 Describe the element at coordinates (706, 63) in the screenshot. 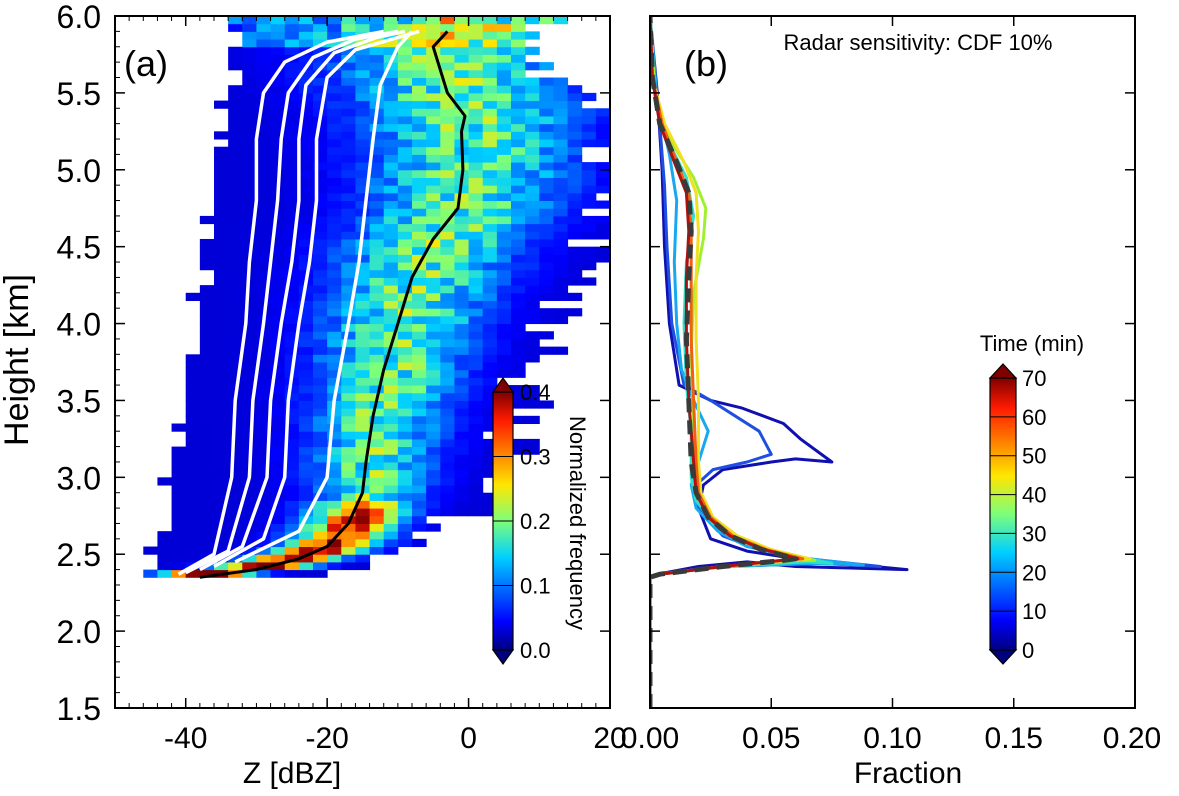

I see `panel-b-label: (b)` at that location.